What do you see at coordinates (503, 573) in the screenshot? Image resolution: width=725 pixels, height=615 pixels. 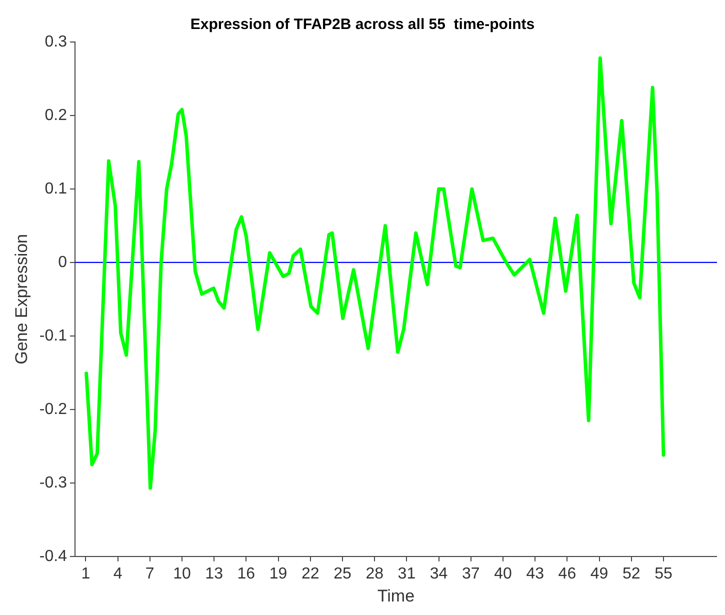 I see `x-tick-label: 40` at bounding box center [503, 573].